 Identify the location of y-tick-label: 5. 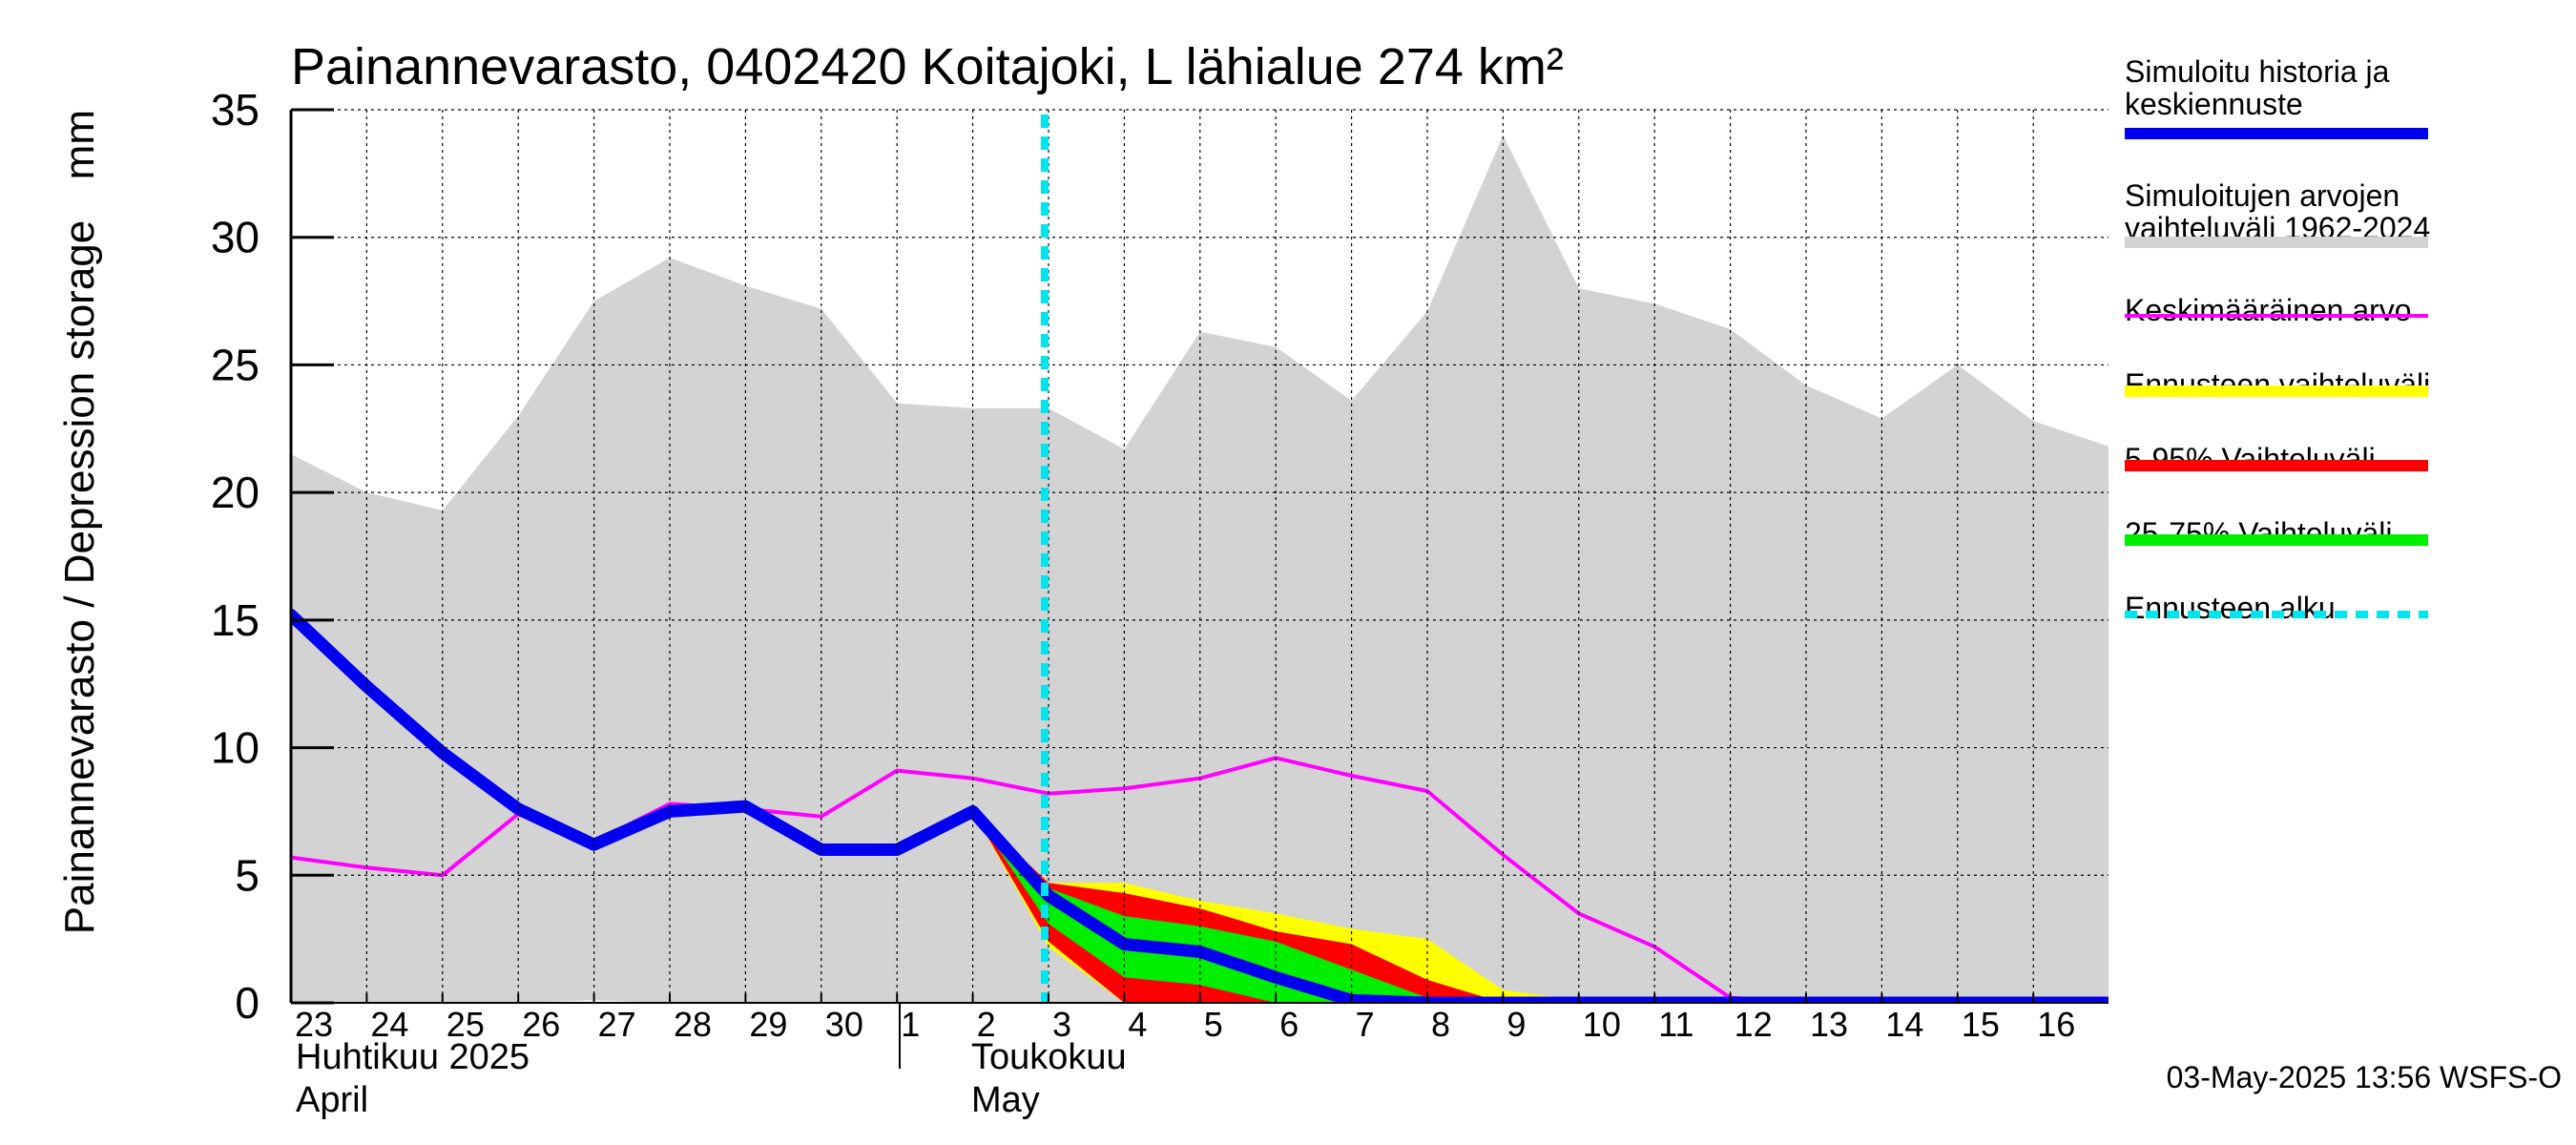
(247, 875).